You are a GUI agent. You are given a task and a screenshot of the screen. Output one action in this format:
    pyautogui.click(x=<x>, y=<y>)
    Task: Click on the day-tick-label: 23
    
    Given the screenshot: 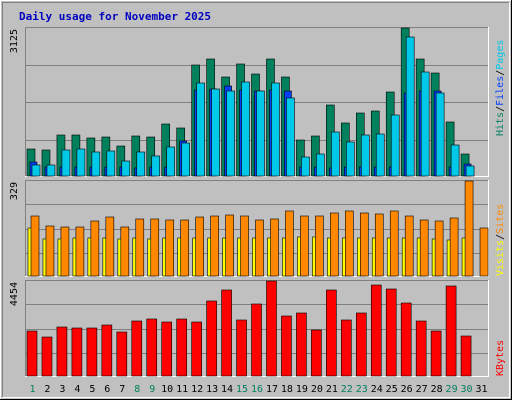 What is the action you would take?
    pyautogui.click(x=362, y=389)
    